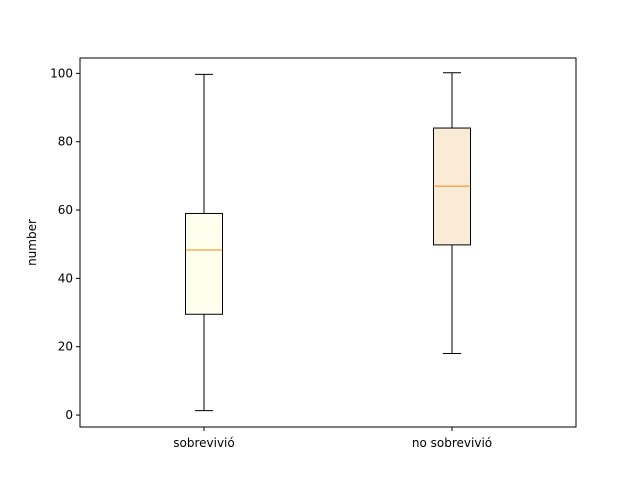 This screenshot has width=640, height=480. Describe the element at coordinates (452, 443) in the screenshot. I see `x-tick-label: no sobrevivió` at that location.